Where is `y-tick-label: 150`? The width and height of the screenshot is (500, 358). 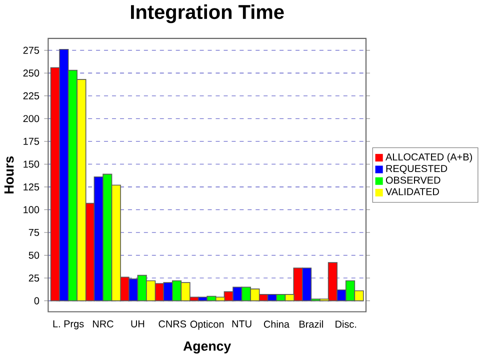
y-tick-label: 150 is located at coordinates (32, 164).